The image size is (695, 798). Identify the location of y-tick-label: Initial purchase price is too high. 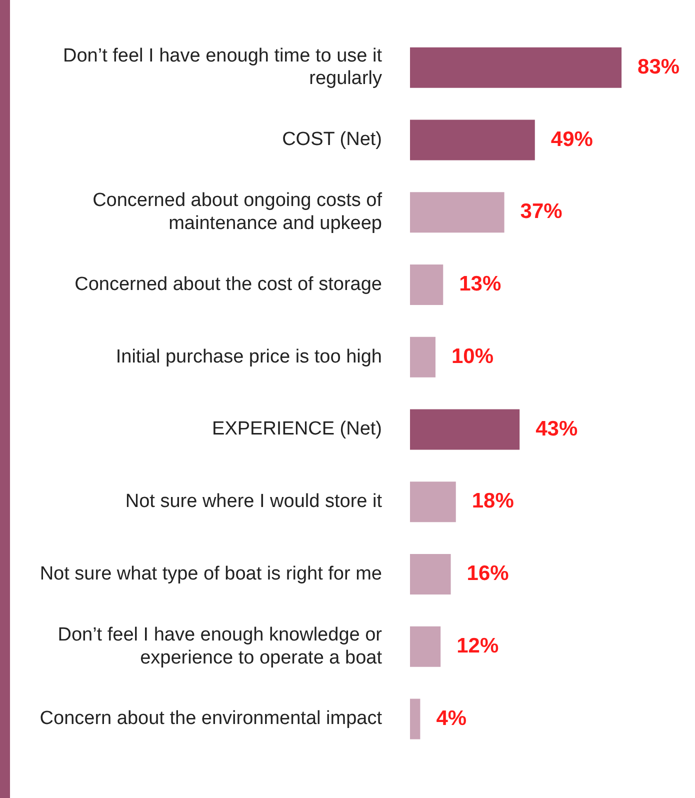
(249, 357).